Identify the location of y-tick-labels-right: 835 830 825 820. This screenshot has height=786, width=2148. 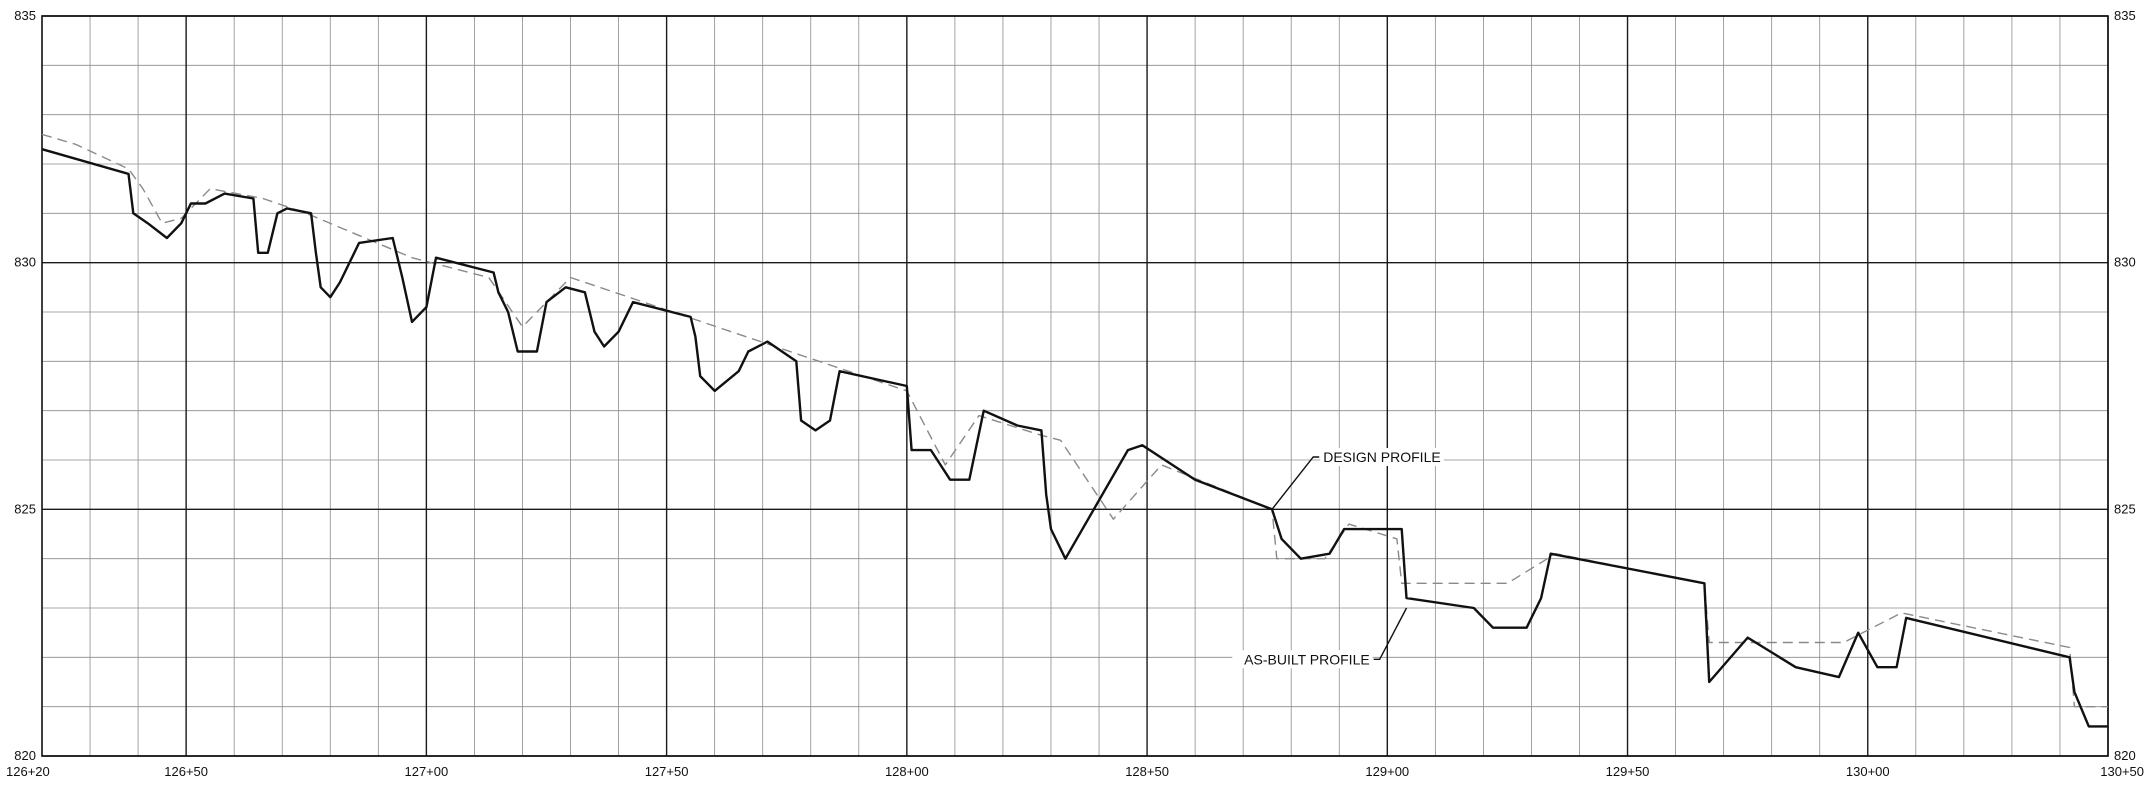
(2125, 385).